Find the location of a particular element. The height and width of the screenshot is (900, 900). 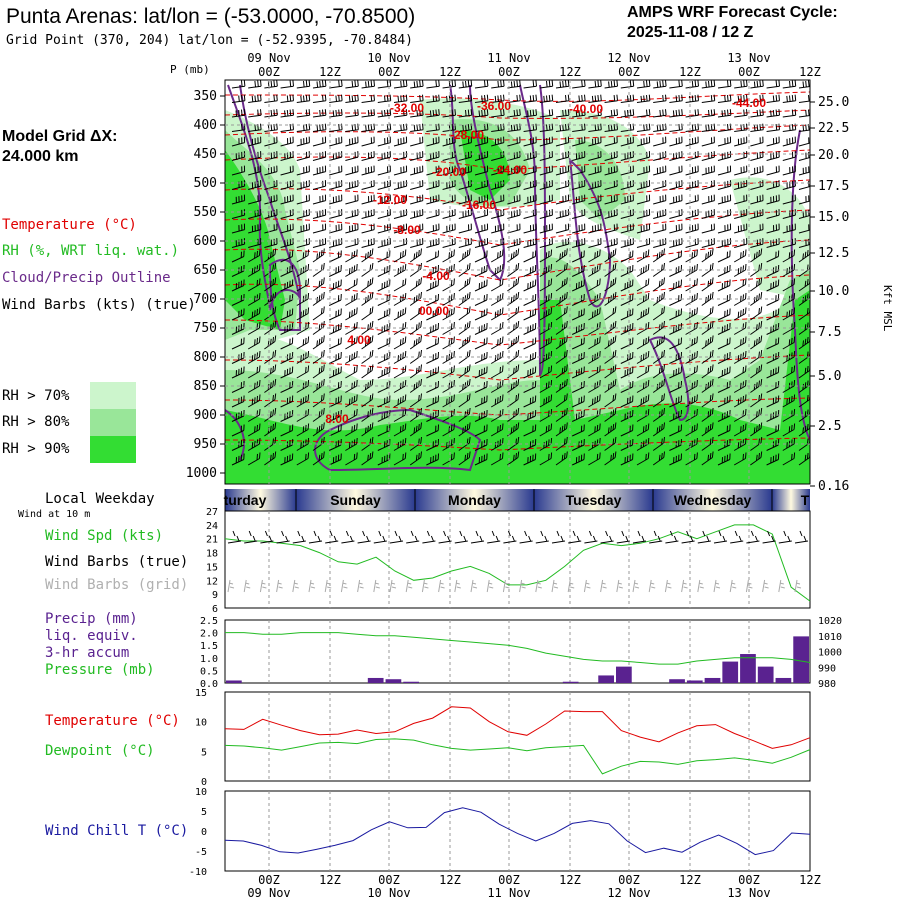

weekday-label: Tuesday is located at coordinates (594, 500).